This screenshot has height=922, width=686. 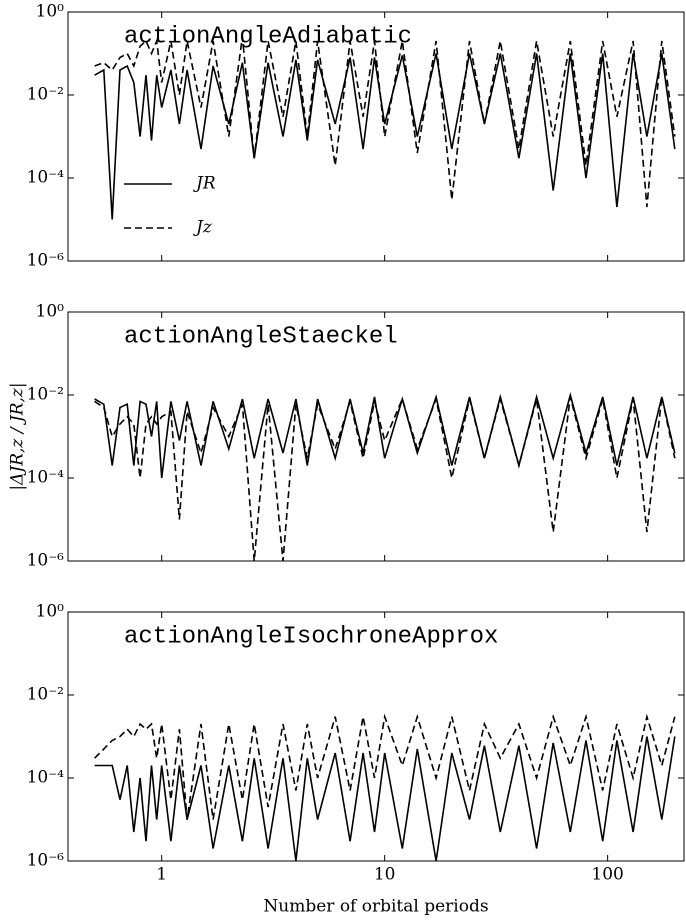 What do you see at coordinates (385, 875) in the screenshot?
I see `x-tick-label: 10` at bounding box center [385, 875].